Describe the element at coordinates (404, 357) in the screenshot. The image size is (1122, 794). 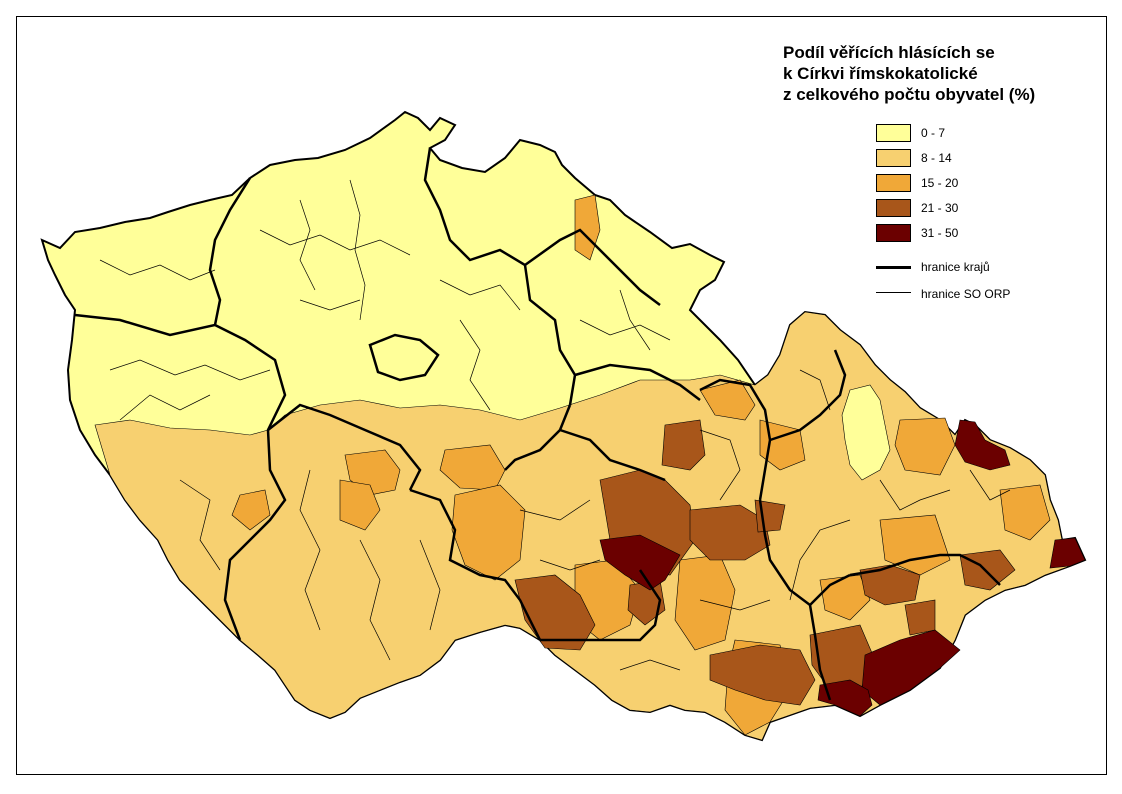
I see `prague-boundary` at that location.